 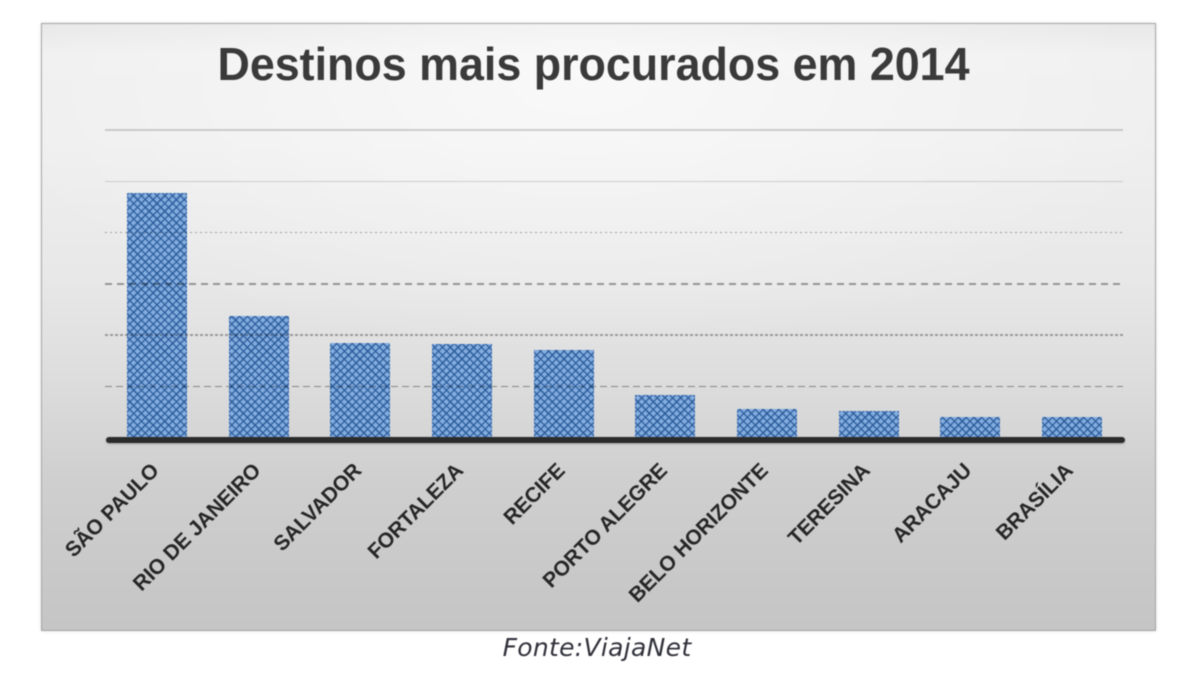 I want to click on bar-recife, so click(x=563, y=394).